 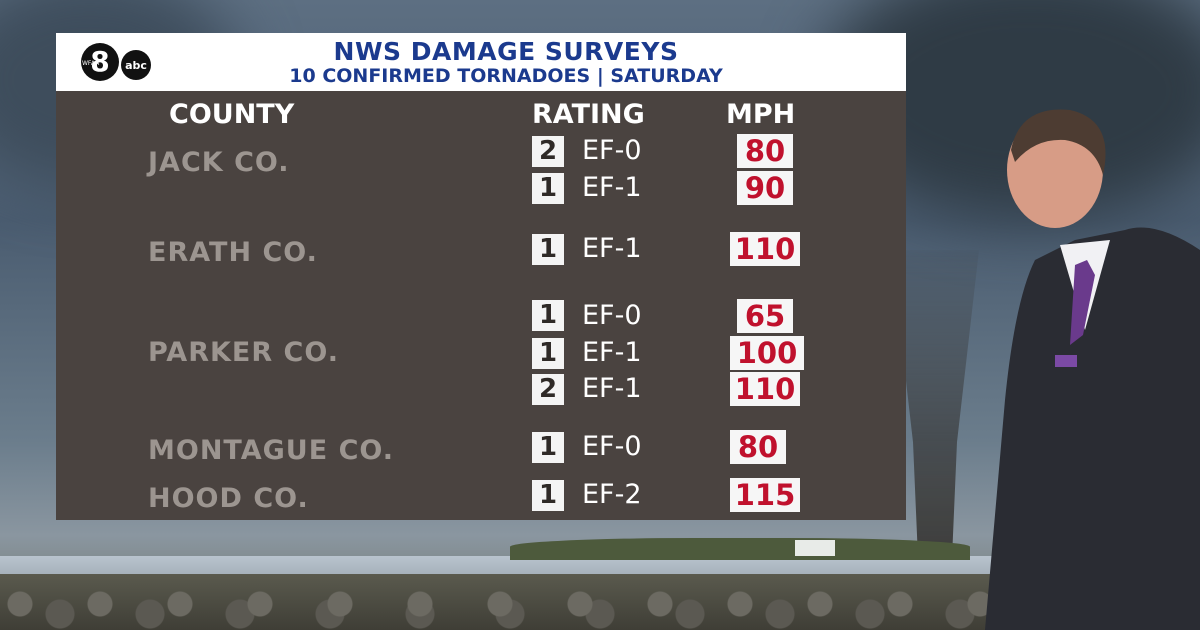 I want to click on mph-value: 90, so click(x=765, y=188).